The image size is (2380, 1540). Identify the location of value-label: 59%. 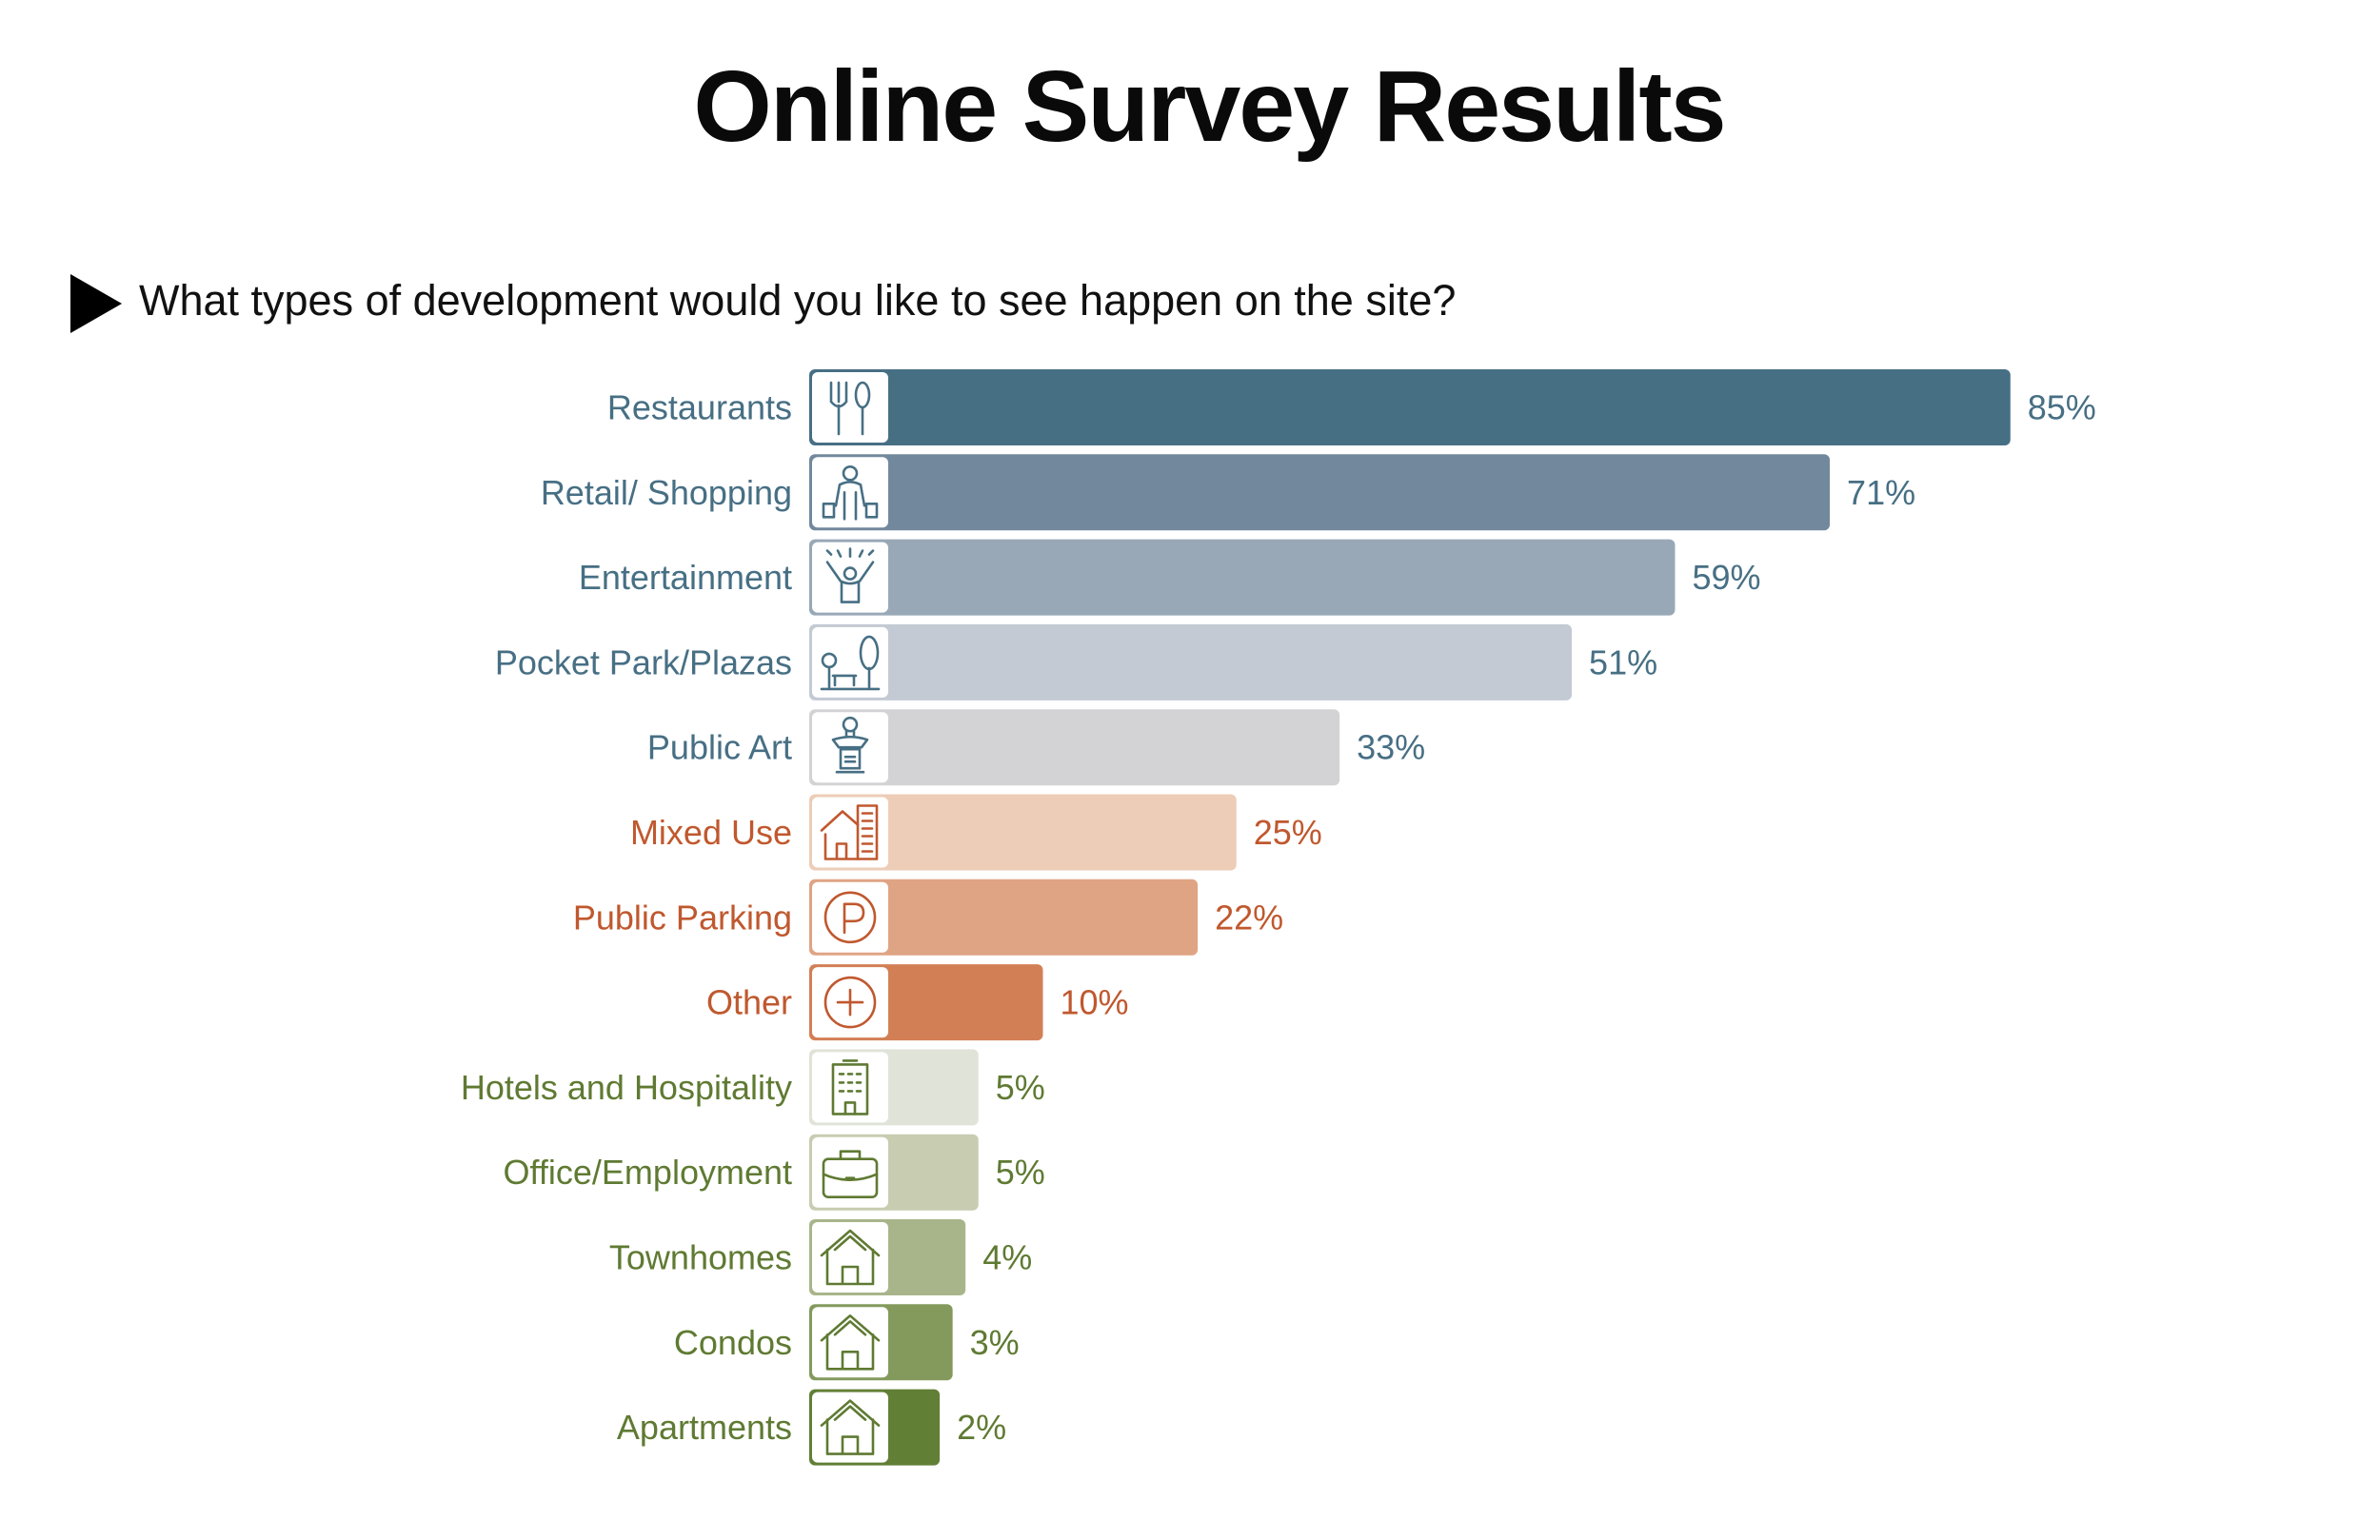
(1726, 577).